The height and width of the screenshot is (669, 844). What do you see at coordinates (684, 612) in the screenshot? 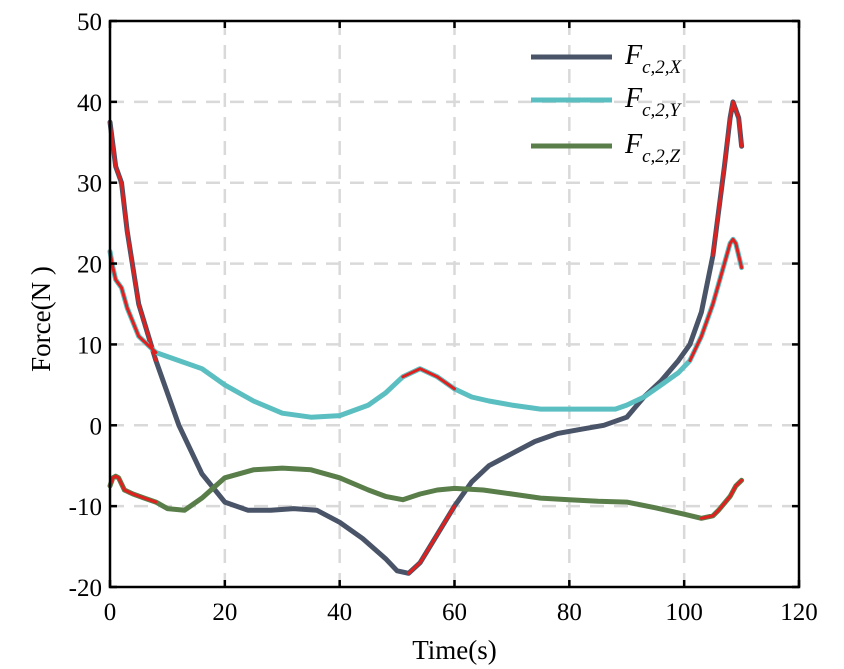
I see `x-tick-label: 100` at bounding box center [684, 612].